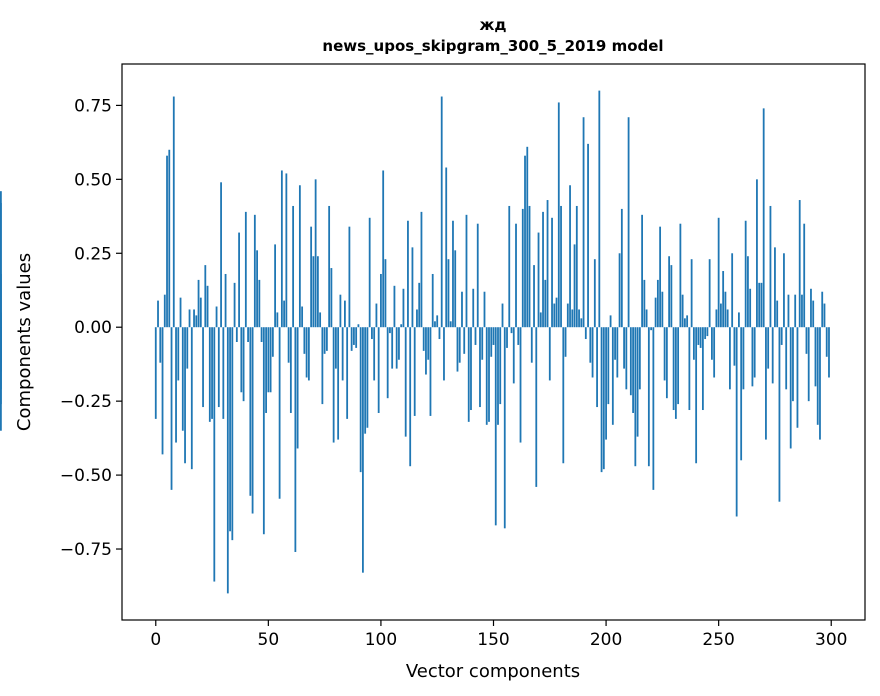 Image resolution: width=880 pixels, height=696 pixels. What do you see at coordinates (1, 349) in the screenshot?
I see `bar-undefined` at bounding box center [1, 349].